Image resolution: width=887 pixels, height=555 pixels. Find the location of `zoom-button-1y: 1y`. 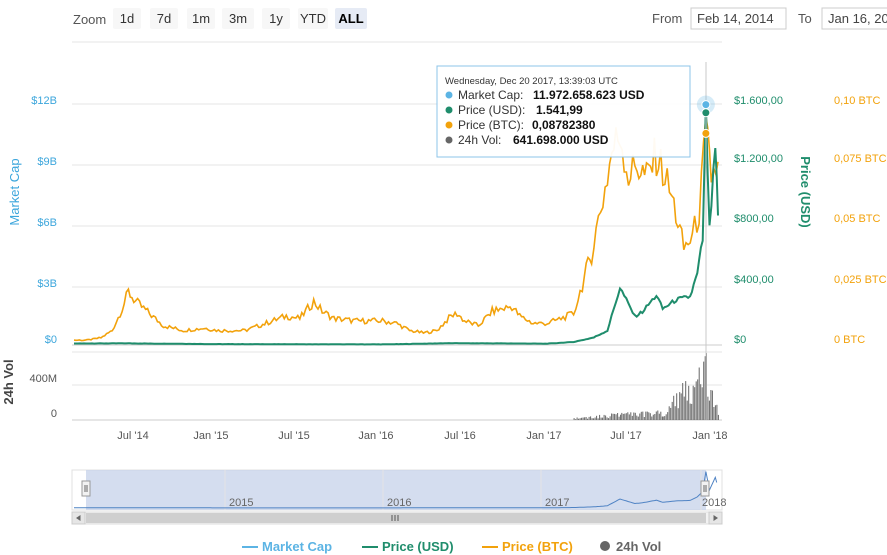

zoom-button-1y: 1y is located at coordinates (276, 18).